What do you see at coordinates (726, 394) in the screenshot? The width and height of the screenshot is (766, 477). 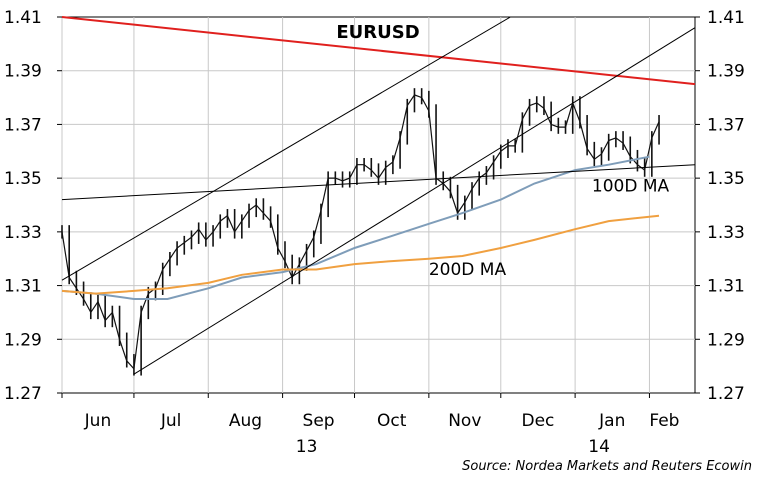 I see `y-tick-label-right: 1.27` at bounding box center [726, 394].